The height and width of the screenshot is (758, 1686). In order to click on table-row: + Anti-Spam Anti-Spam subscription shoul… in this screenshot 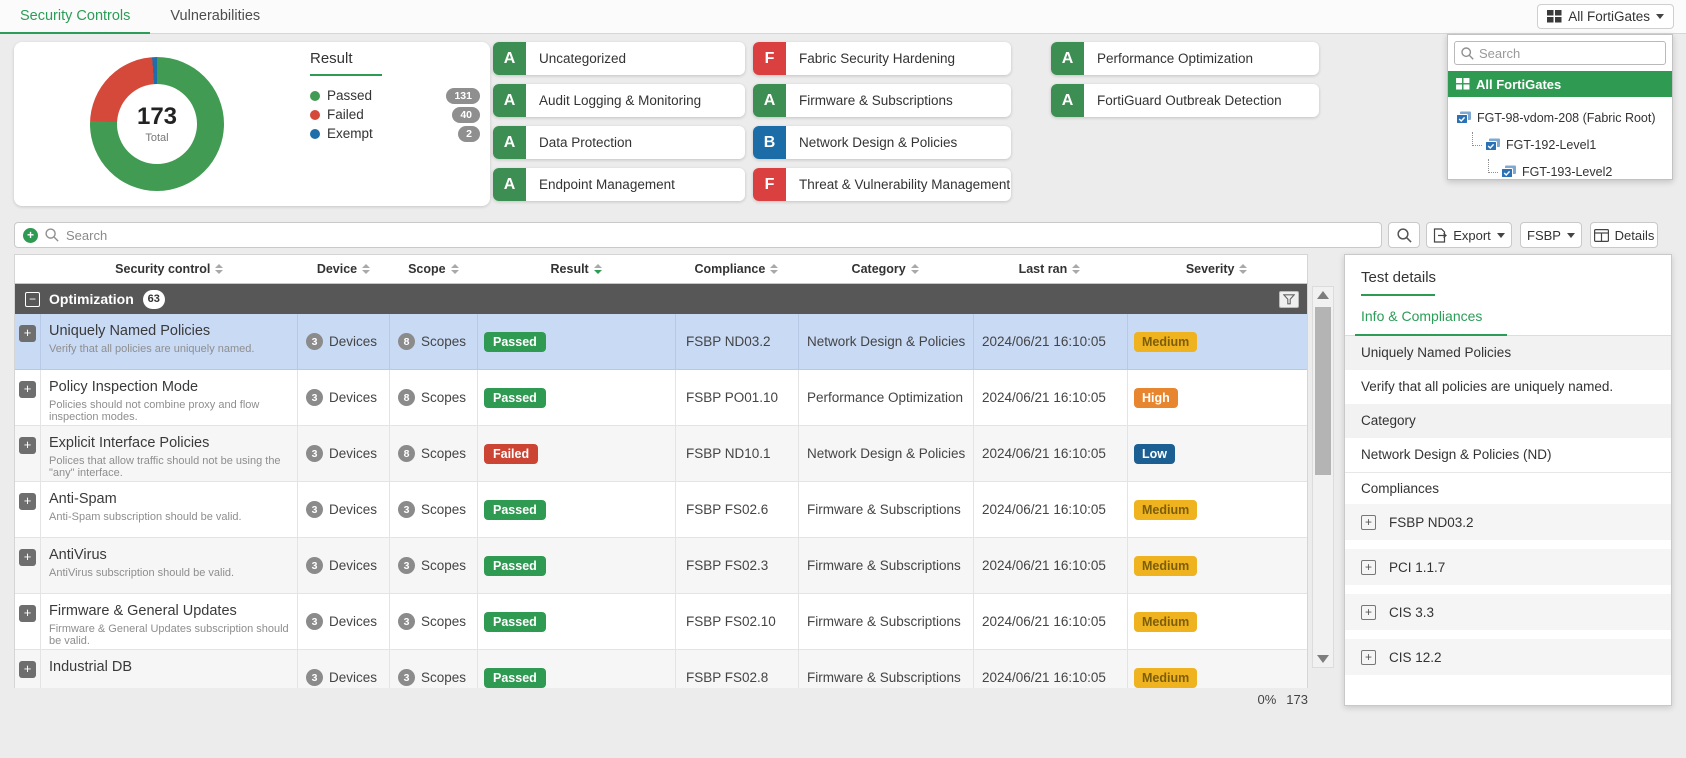, I will do `click(661, 510)`.